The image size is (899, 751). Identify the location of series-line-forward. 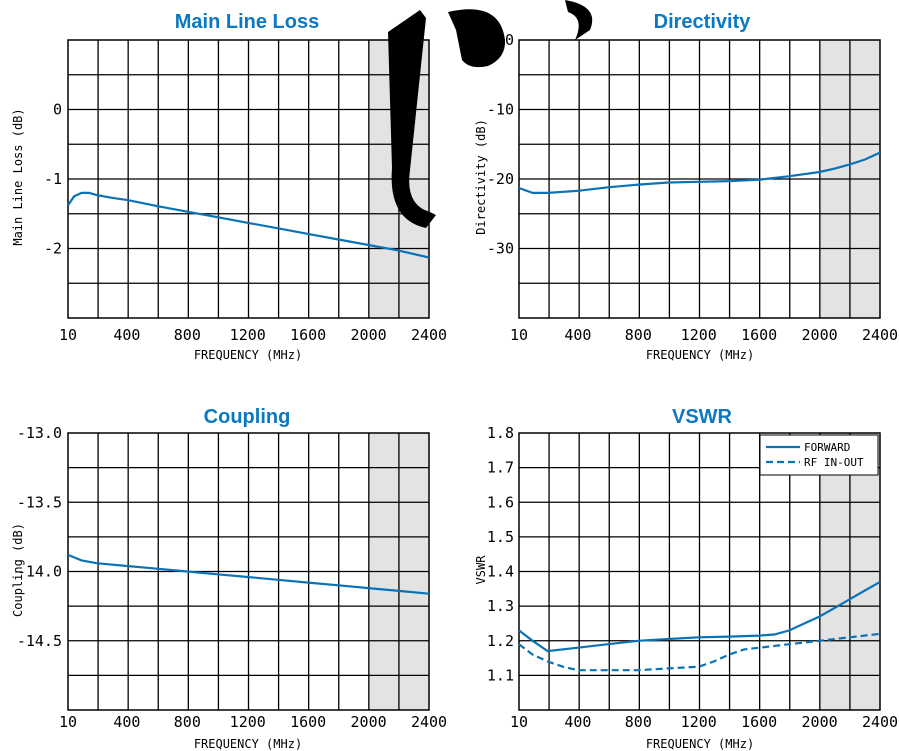
(699, 616).